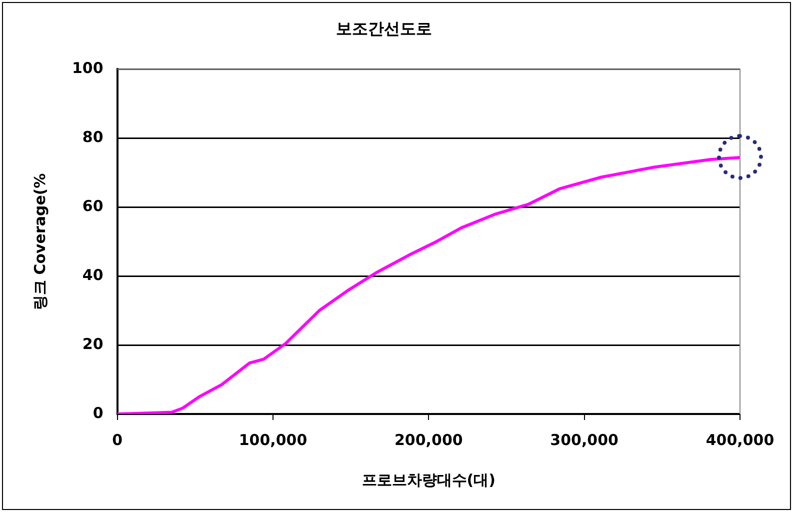 The image size is (795, 514). I want to click on x-tick-label: 400,000, so click(740, 439).